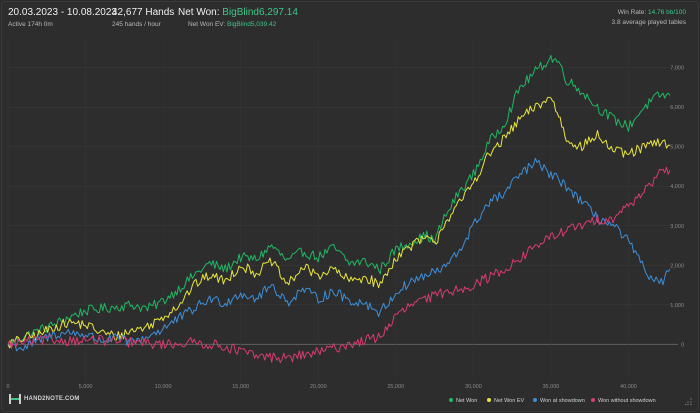 This screenshot has width=700, height=413. I want to click on net-won-value: BigBlind6,297.14, so click(260, 12).